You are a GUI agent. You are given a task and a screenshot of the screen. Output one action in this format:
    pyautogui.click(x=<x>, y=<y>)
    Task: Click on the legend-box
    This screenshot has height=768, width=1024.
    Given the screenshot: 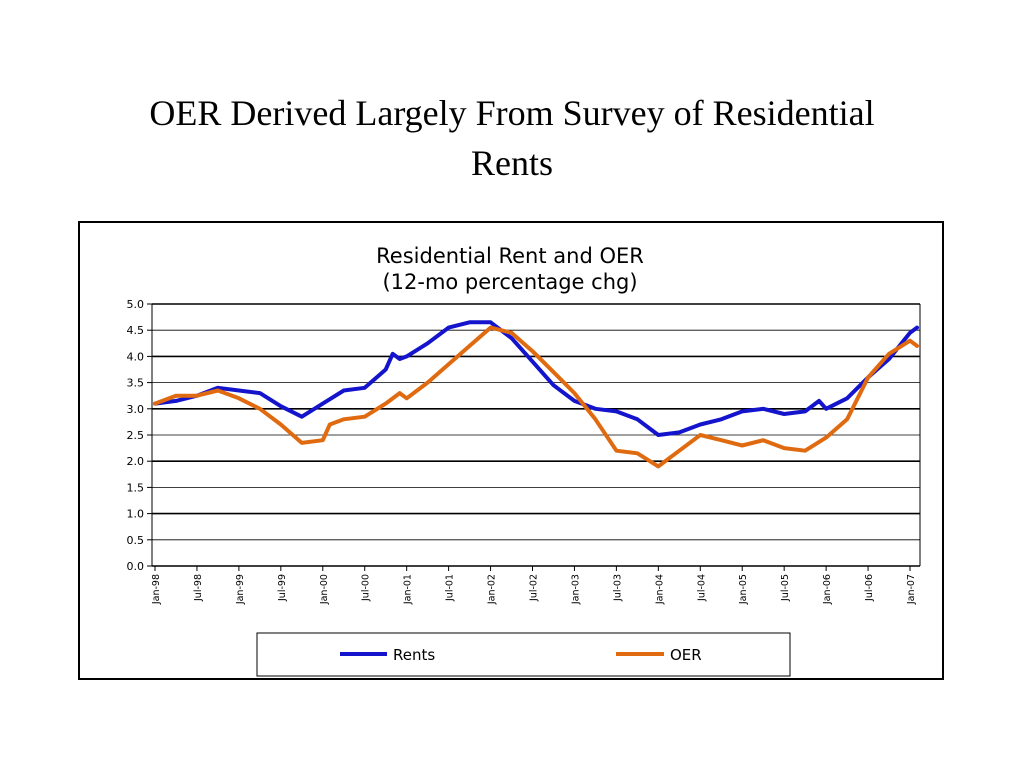 What is the action you would take?
    pyautogui.click(x=523, y=654)
    